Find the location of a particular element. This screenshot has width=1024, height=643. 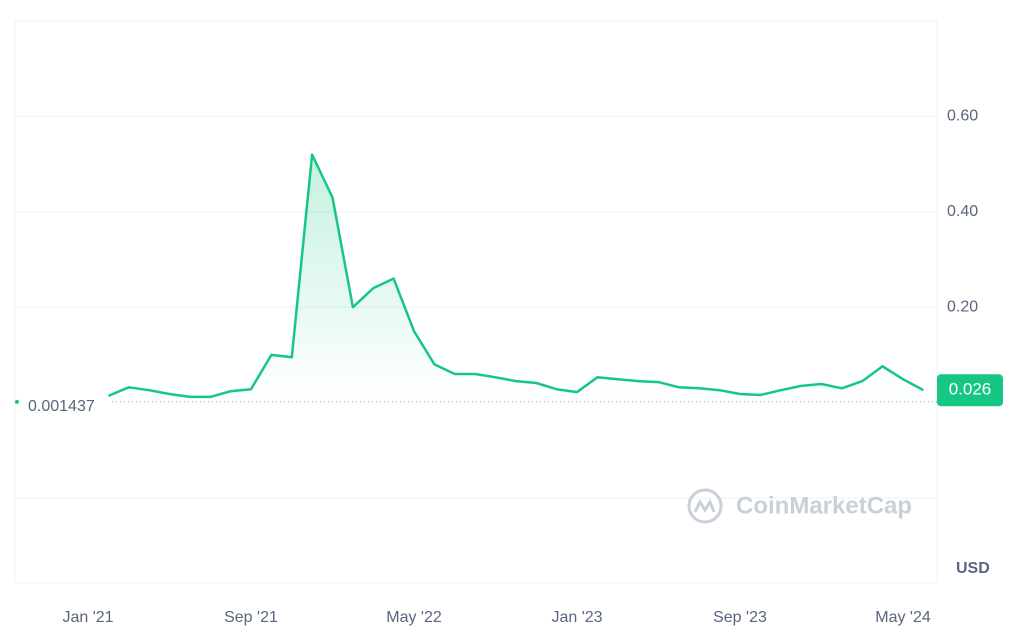

price-tag is located at coordinates (970, 390).